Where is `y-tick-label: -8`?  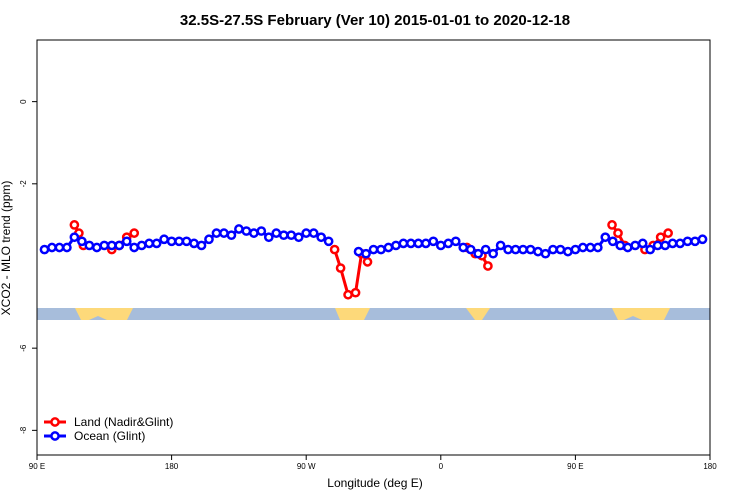 y-tick-label: -8 is located at coordinates (23, 430).